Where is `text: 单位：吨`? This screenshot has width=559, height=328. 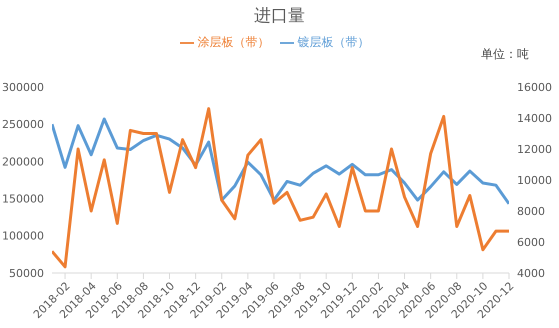
text: 单位：吨 is located at coordinates (505, 54).